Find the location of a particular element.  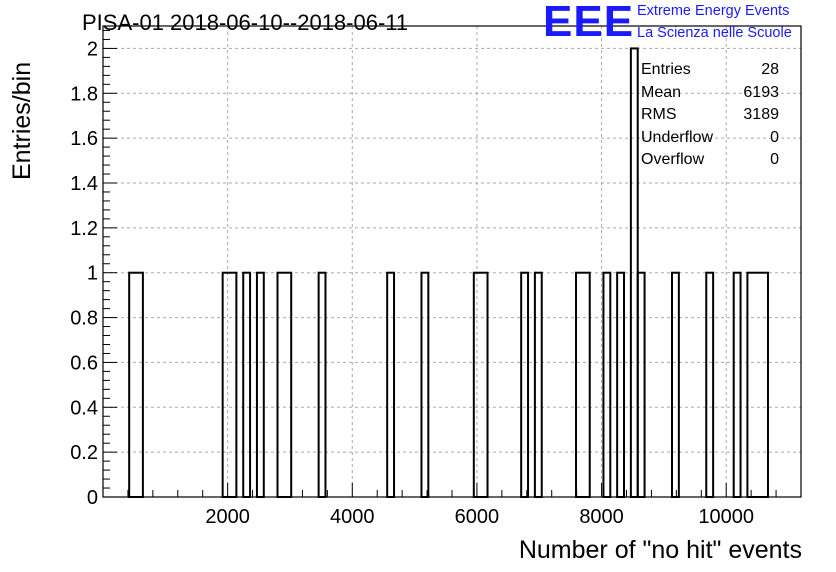

chart-title: PISA-01 2018-06-10--2018-06-11 is located at coordinates (245, 22).